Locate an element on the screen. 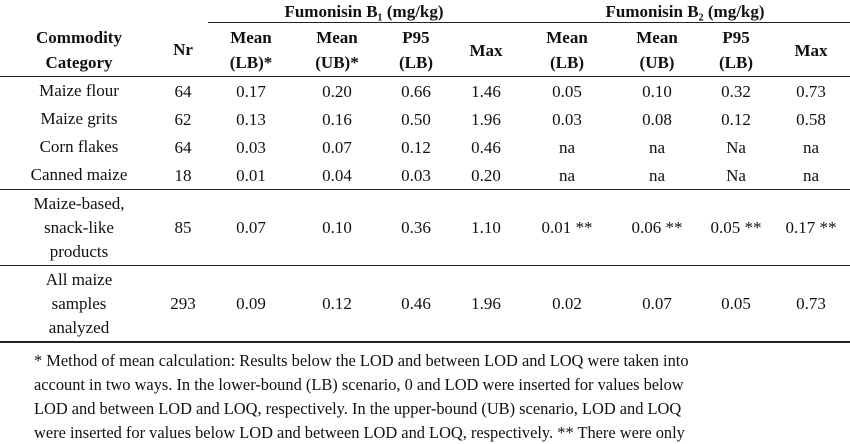  col-header-nr: Nr is located at coordinates (183, 49).